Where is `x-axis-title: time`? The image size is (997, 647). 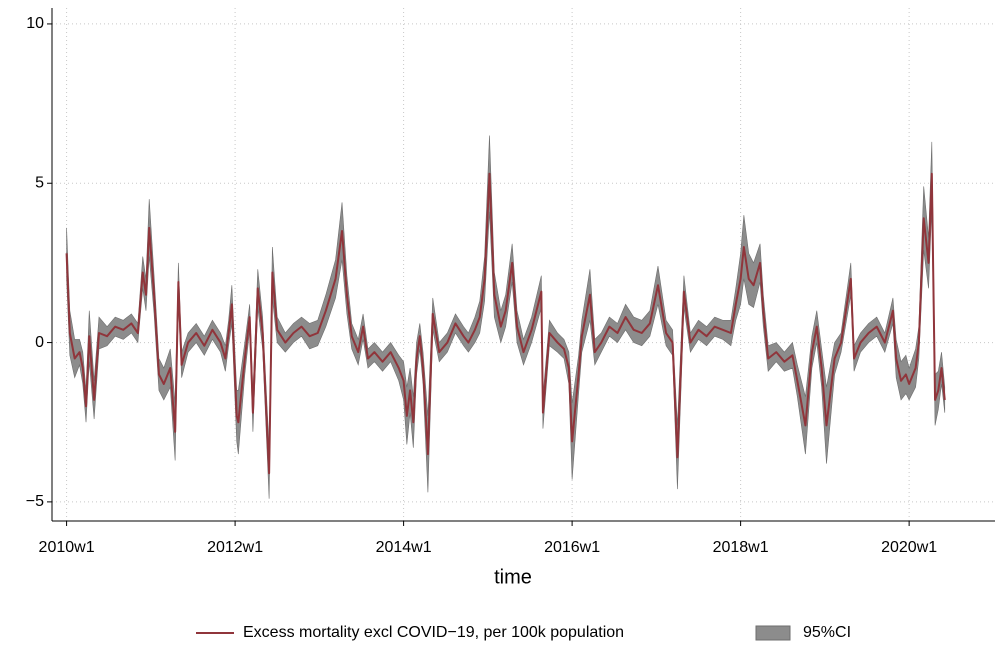 x-axis-title: time is located at coordinates (513, 577).